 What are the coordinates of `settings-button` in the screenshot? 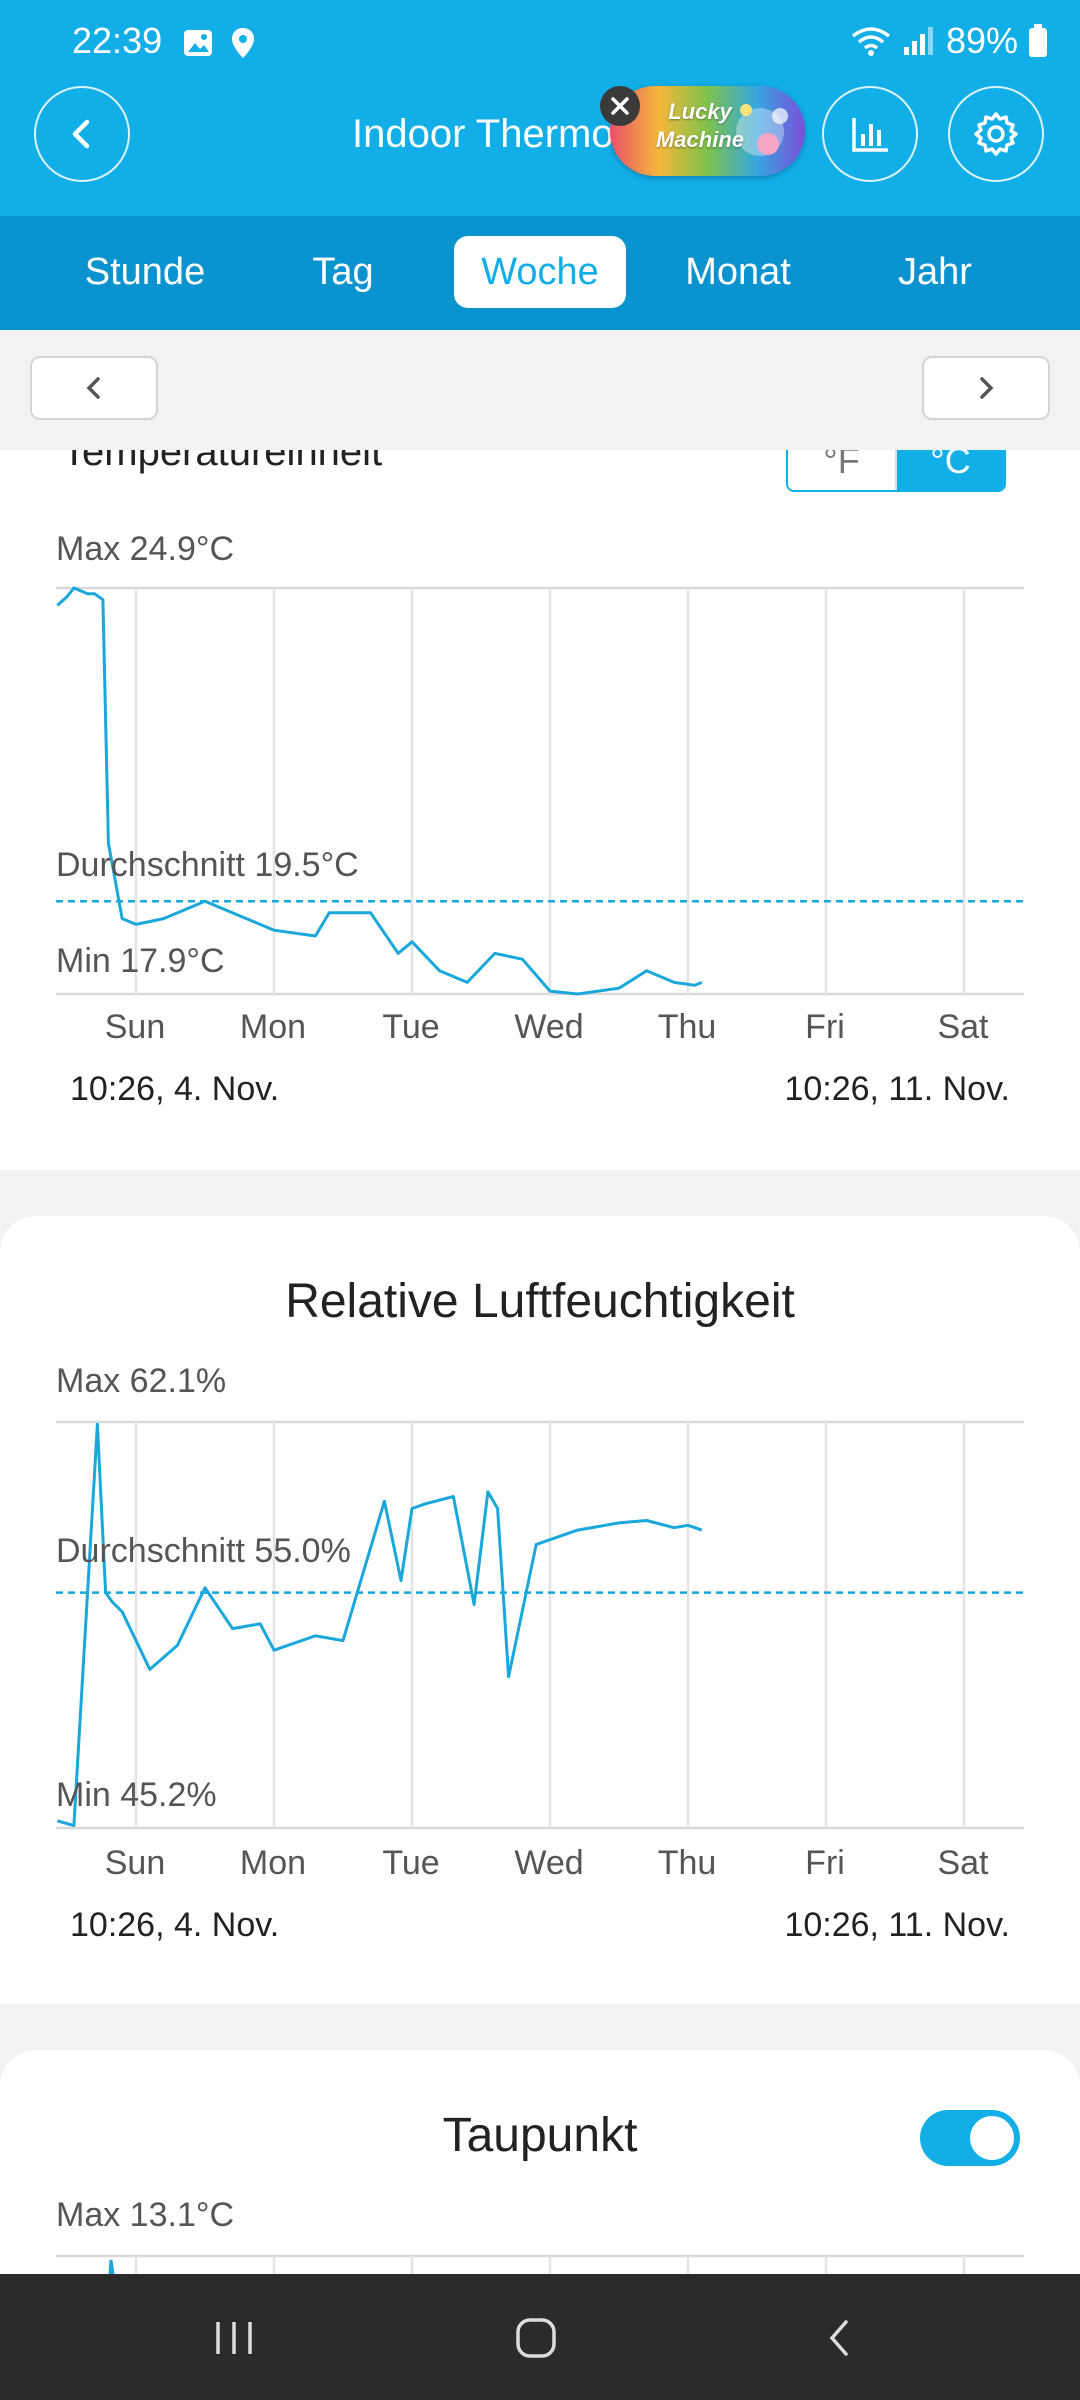 It's located at (996, 134).